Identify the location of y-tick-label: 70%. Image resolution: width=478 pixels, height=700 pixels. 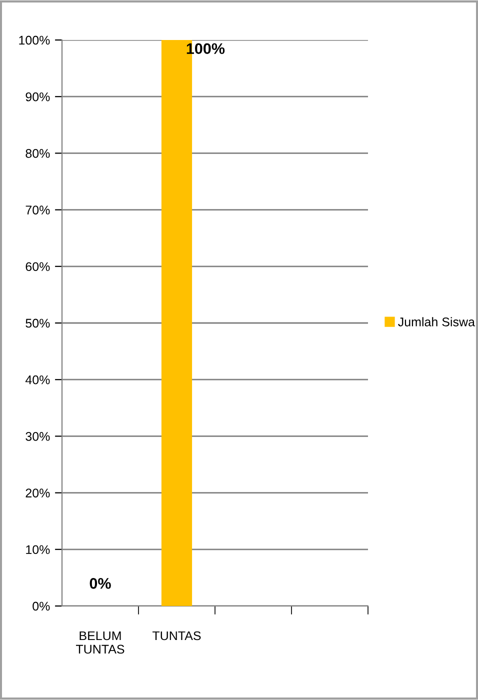
(38, 210).